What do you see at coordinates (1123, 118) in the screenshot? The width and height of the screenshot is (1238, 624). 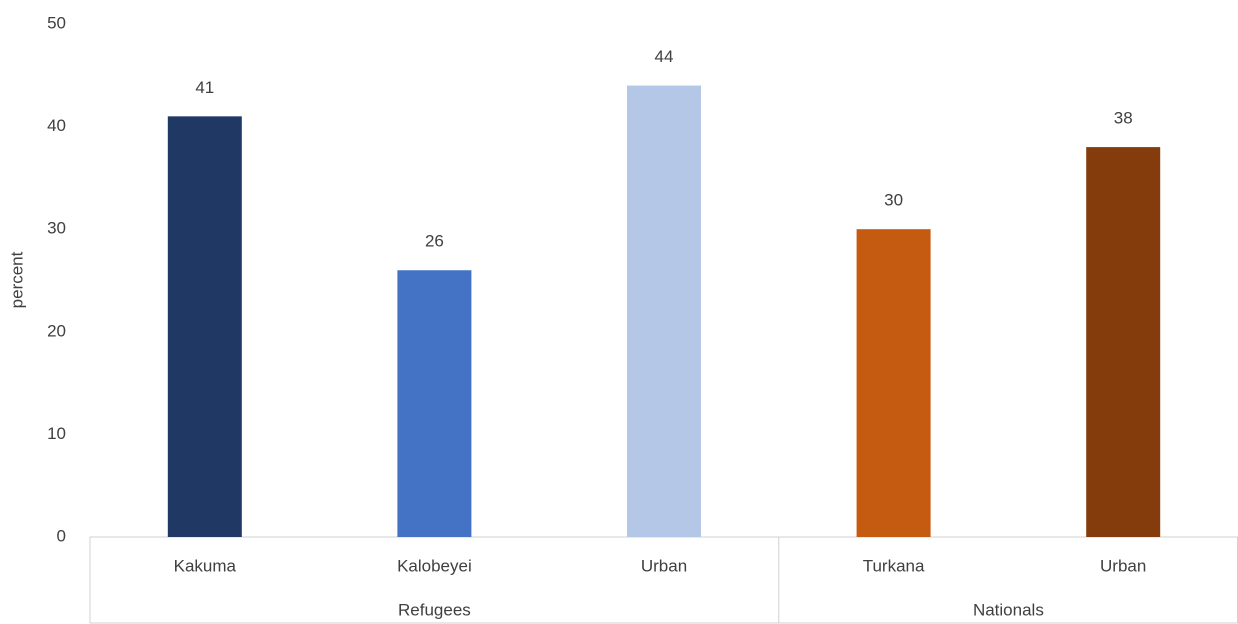 I see `data-label: 38` at bounding box center [1123, 118].